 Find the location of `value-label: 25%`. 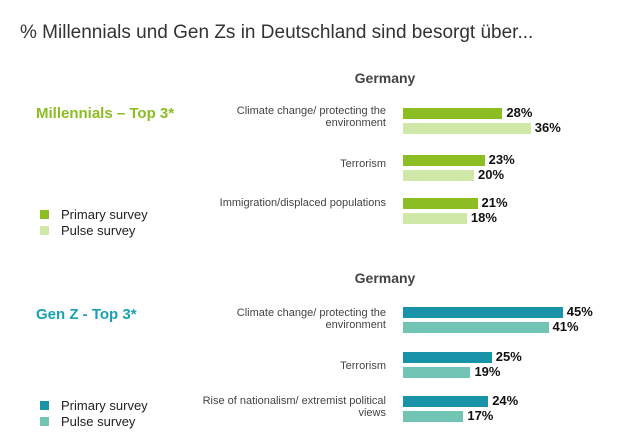

value-label: 25% is located at coordinates (508, 356).